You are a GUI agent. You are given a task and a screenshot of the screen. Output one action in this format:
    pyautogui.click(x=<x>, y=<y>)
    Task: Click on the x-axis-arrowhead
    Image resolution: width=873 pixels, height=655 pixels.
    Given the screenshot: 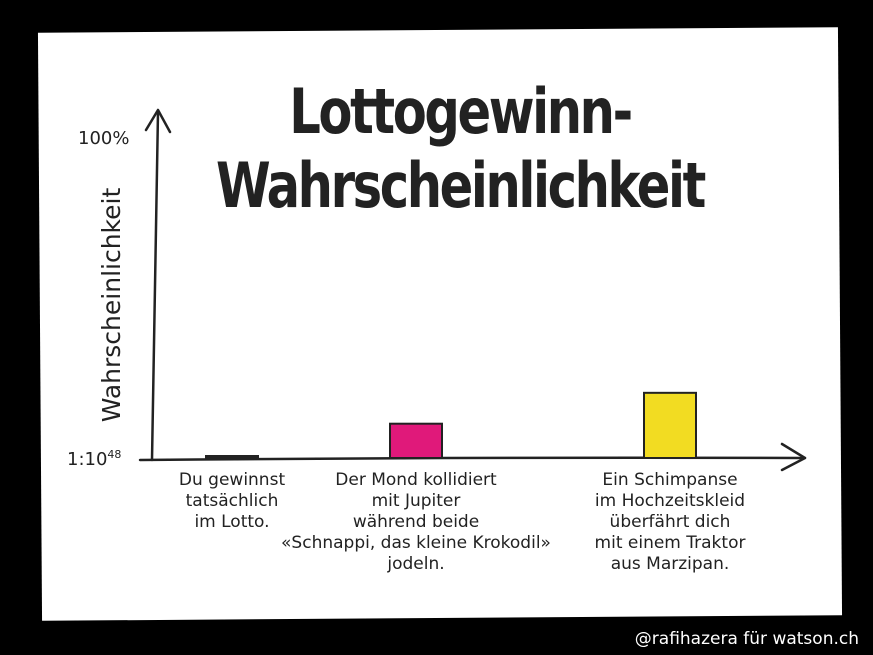 What is the action you would take?
    pyautogui.click(x=793, y=457)
    